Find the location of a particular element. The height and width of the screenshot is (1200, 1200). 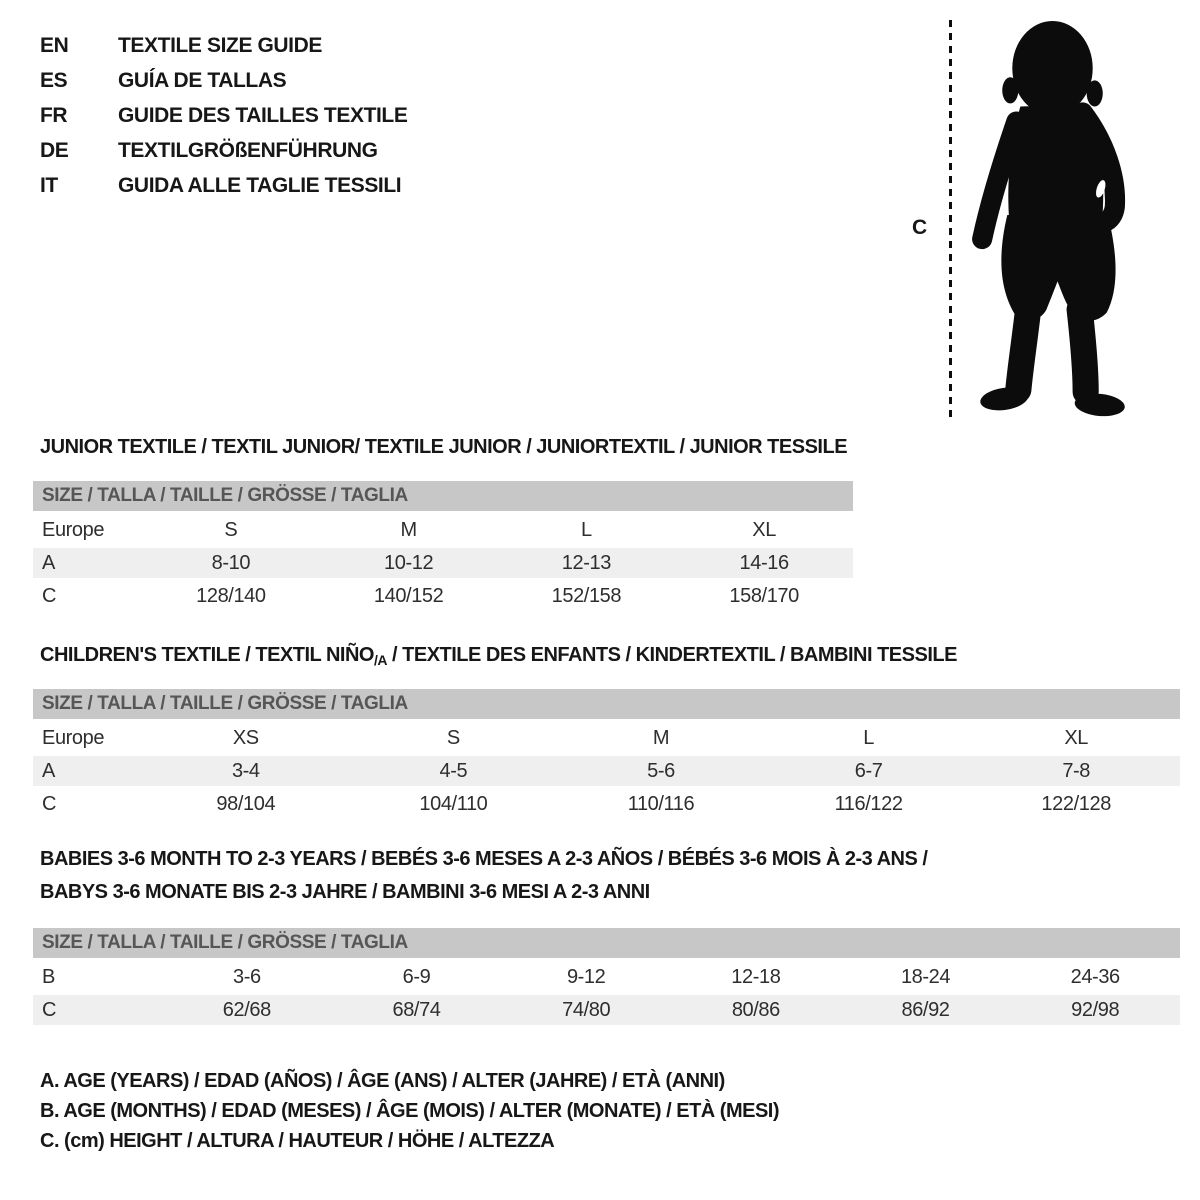

children-heading-text: CHILDREN'S TEXTILE / TEXTIL NIÑO is located at coordinates (207, 655).